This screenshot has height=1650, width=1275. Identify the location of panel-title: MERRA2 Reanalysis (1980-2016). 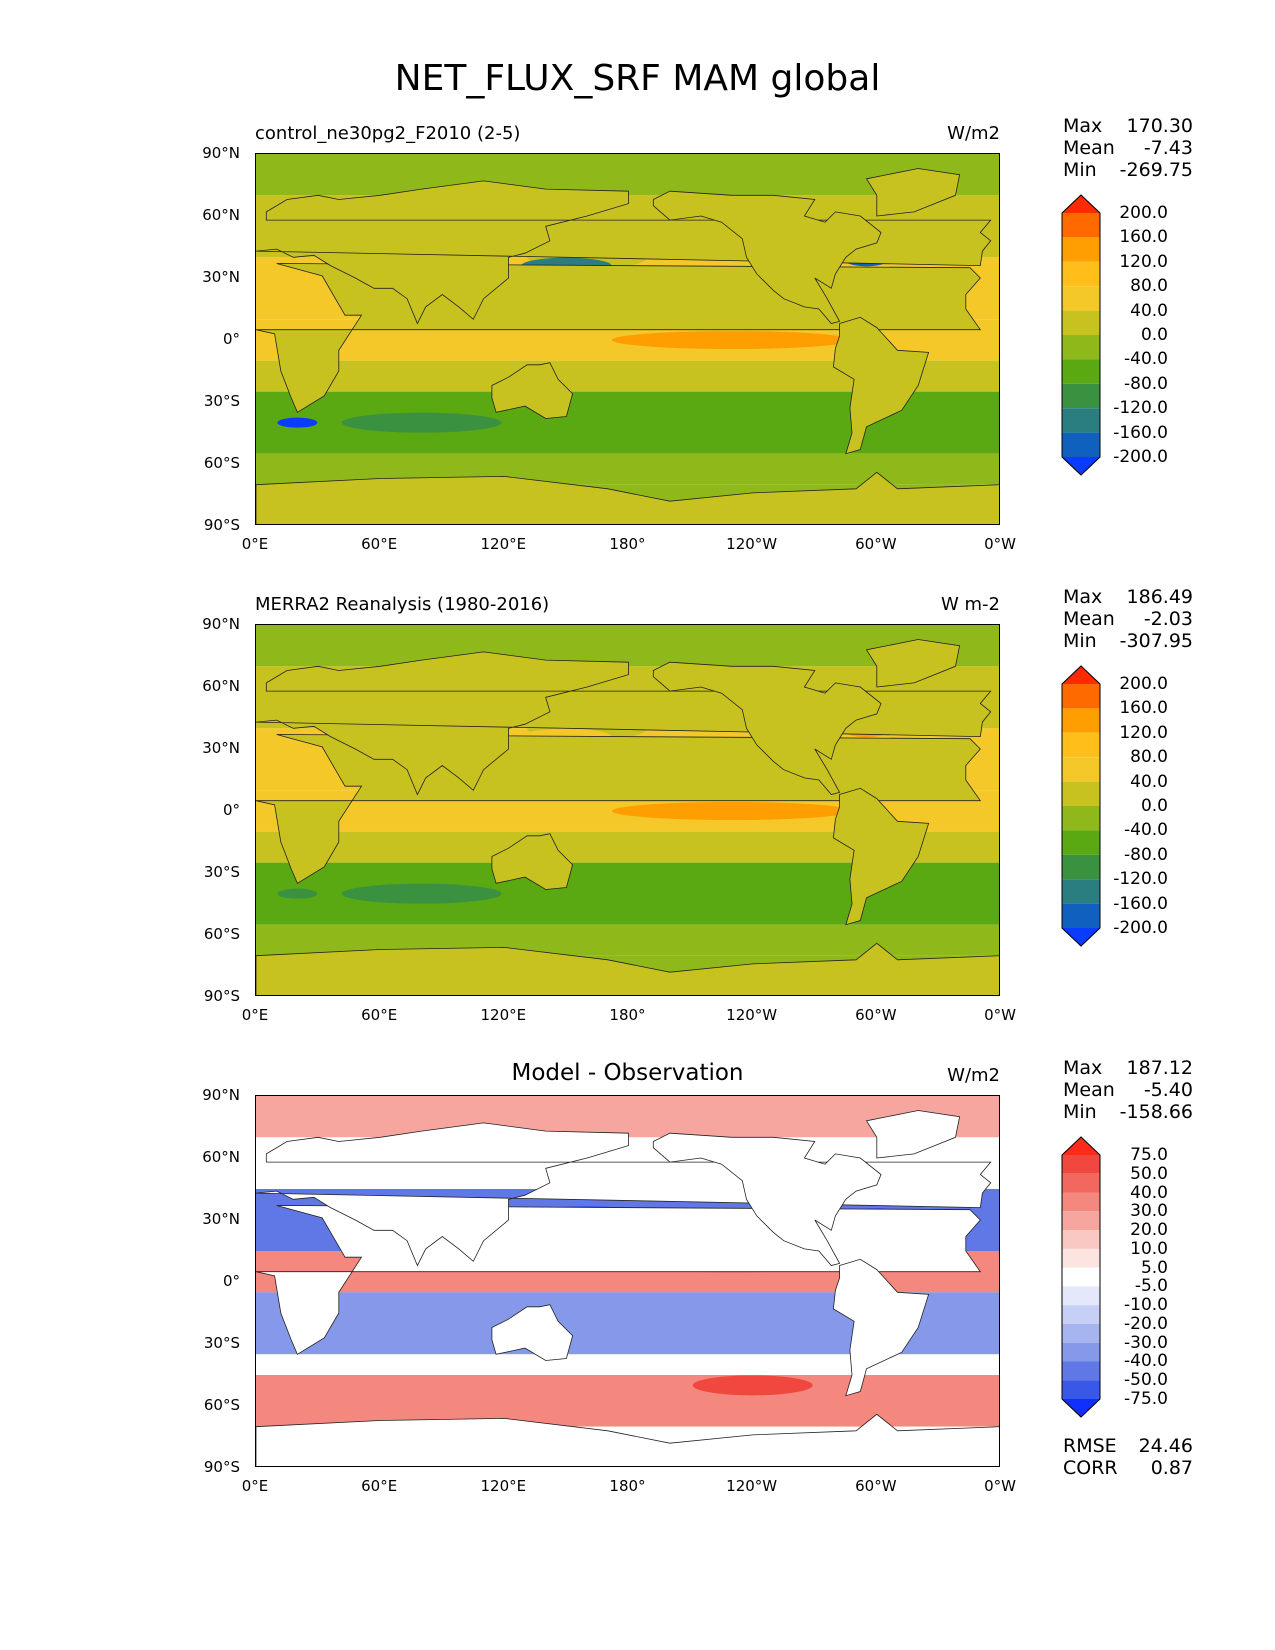
(402, 604).